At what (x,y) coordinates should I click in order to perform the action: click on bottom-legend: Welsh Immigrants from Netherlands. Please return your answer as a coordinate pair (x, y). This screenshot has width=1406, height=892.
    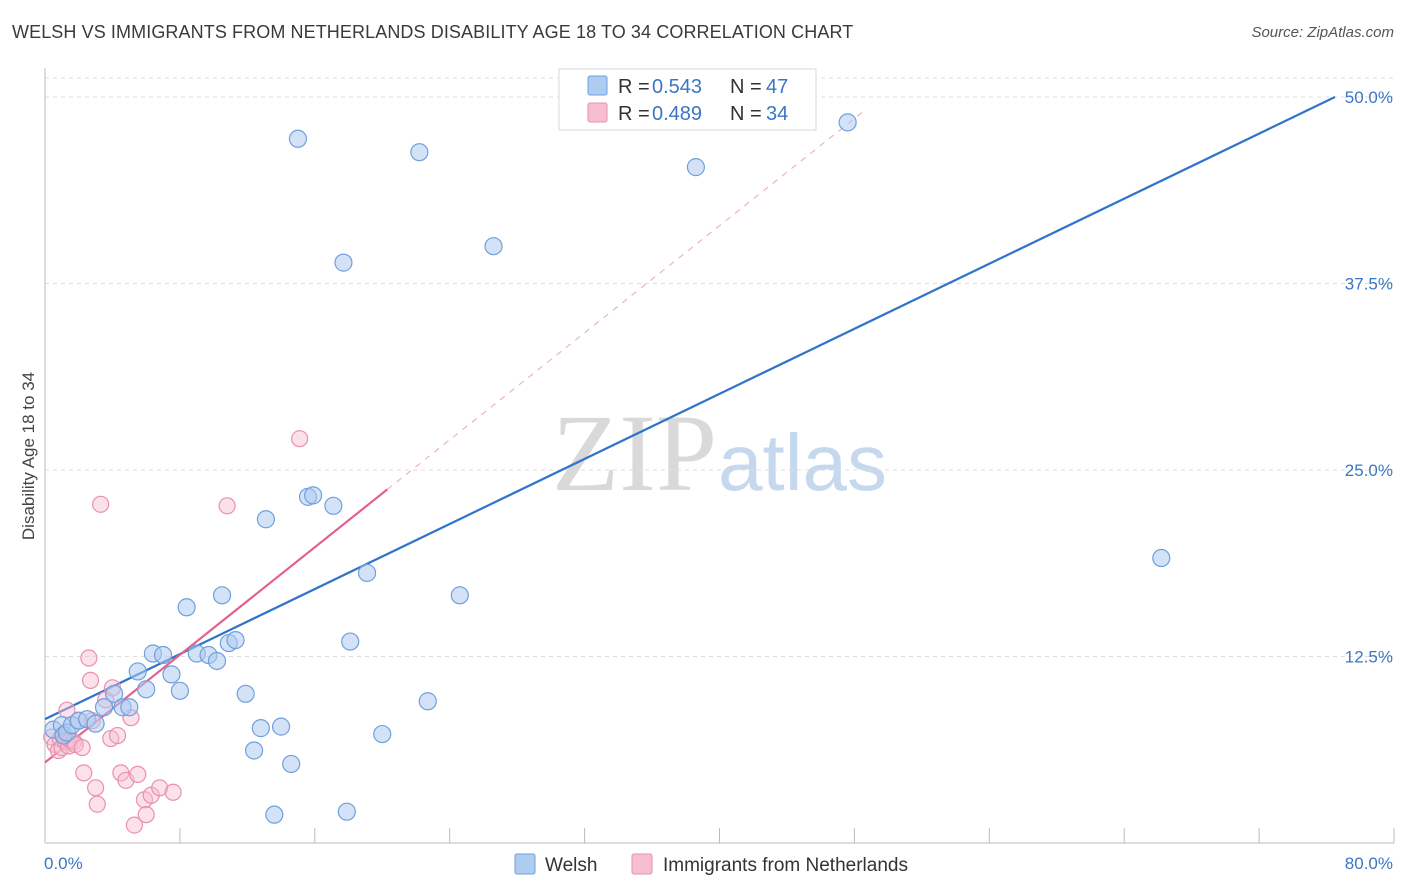
    Looking at the image, I should click on (711, 864).